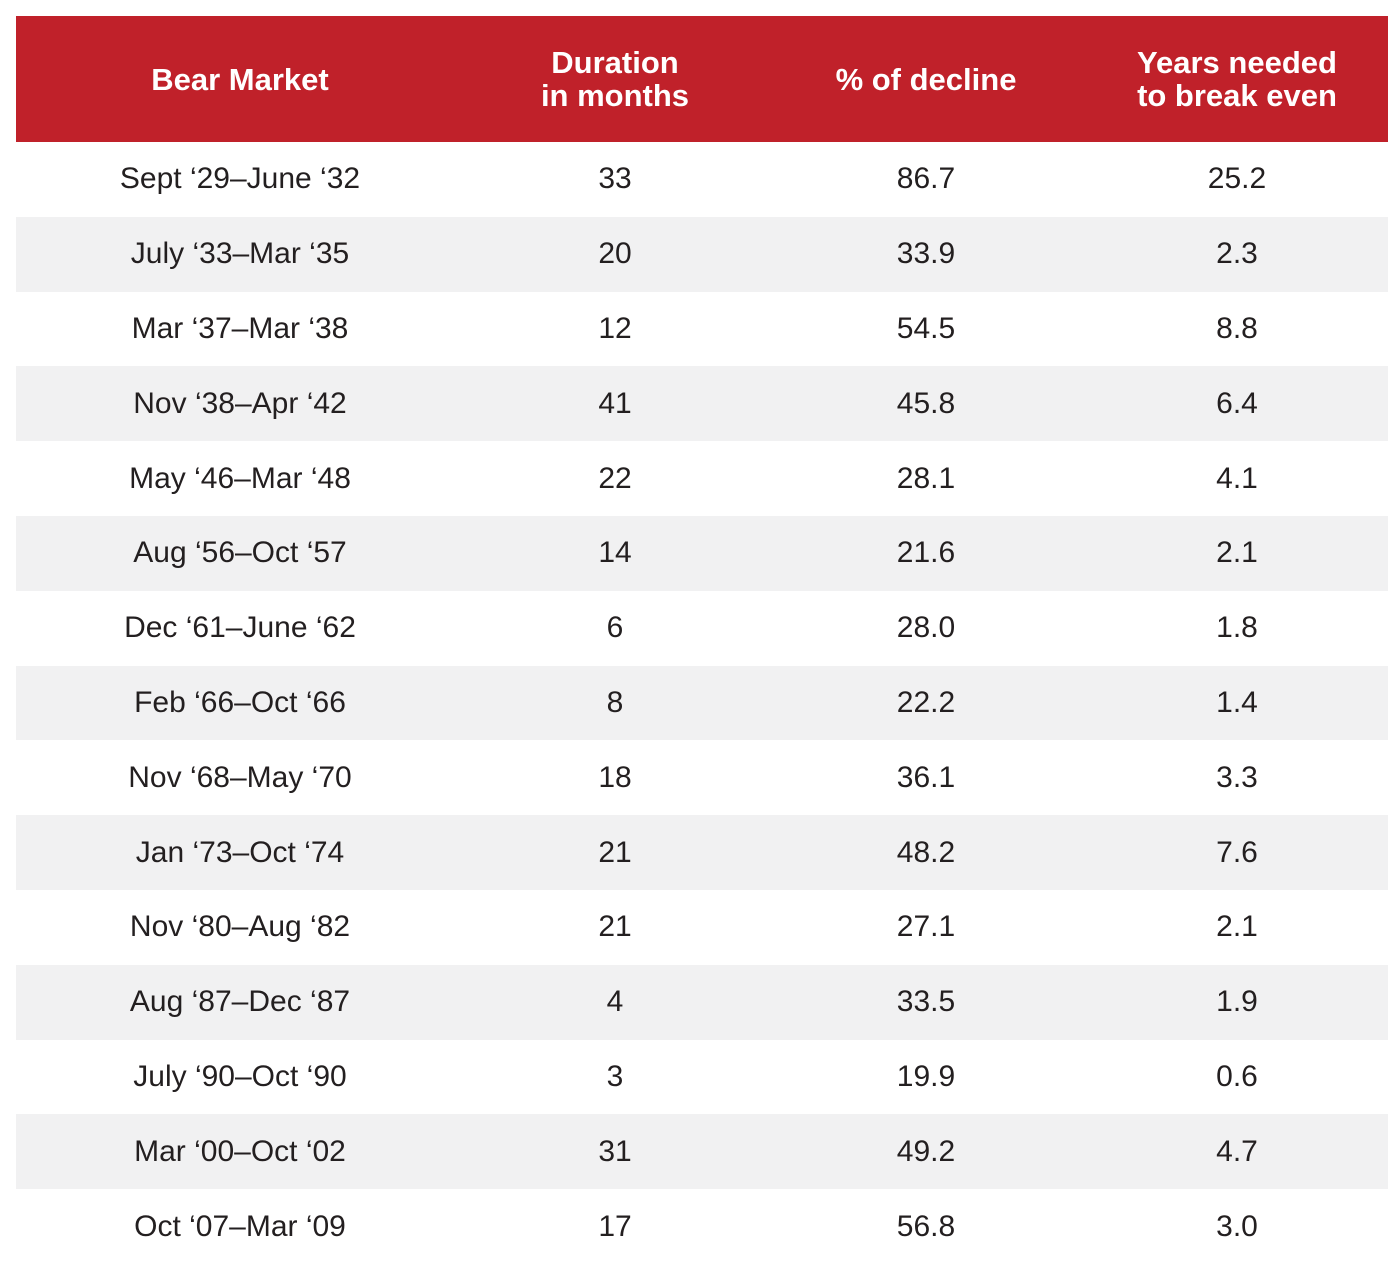 The width and height of the screenshot is (1400, 1273). I want to click on table-row: Nov ‘38–Apr ‘42 41 45.8 6.4, so click(702, 404).